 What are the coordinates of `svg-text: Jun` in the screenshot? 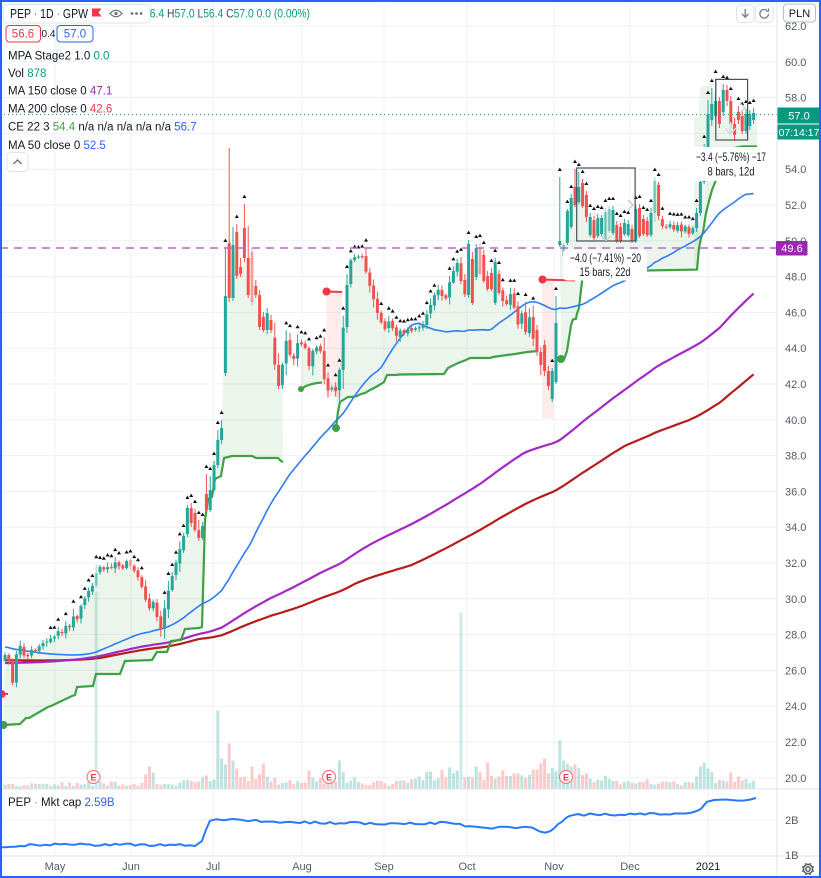 It's located at (131, 867).